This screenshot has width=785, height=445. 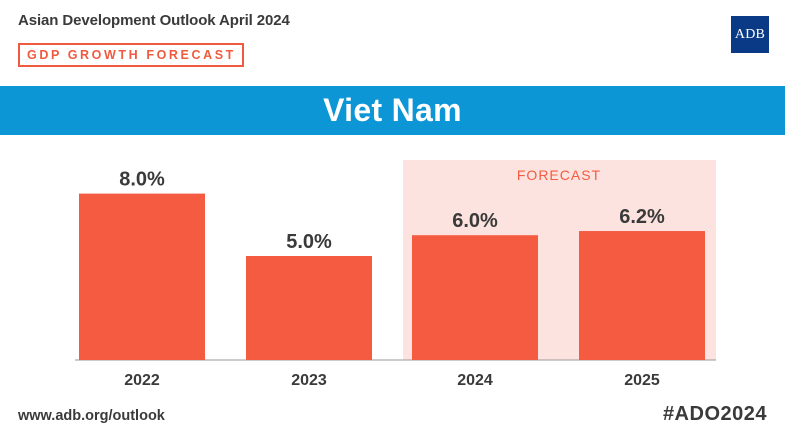 I want to click on footer-url: www.adb.org/outlook, so click(x=91, y=416).